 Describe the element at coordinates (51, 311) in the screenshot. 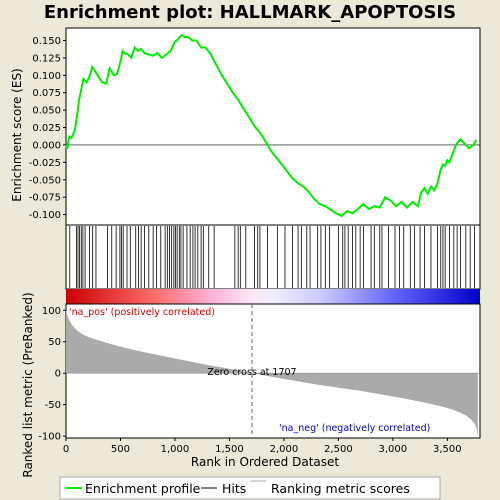

I see `ranking-y-tick-label: 100` at that location.